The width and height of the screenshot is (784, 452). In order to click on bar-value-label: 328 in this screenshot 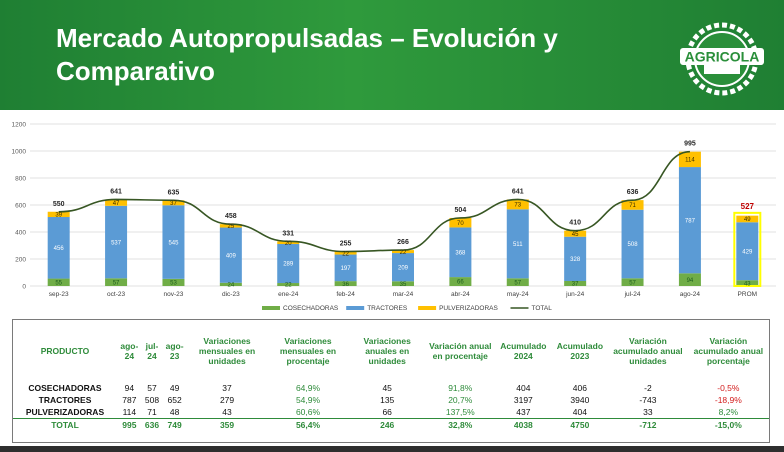, I will do `click(575, 260)`.